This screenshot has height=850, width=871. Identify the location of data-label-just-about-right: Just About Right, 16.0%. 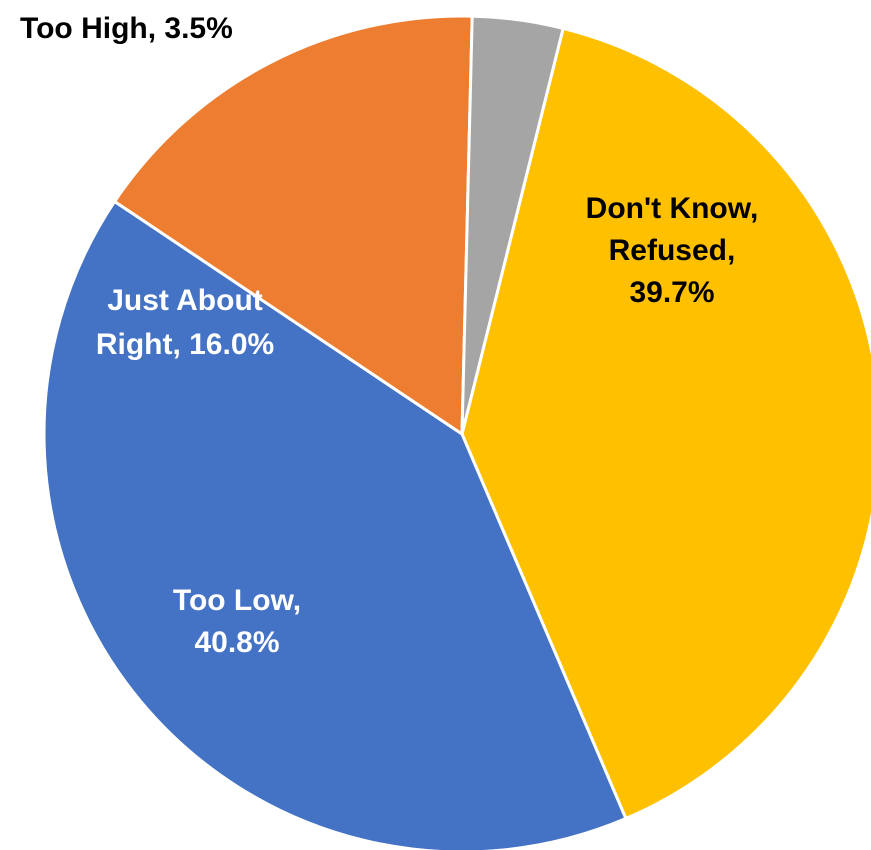
(185, 322).